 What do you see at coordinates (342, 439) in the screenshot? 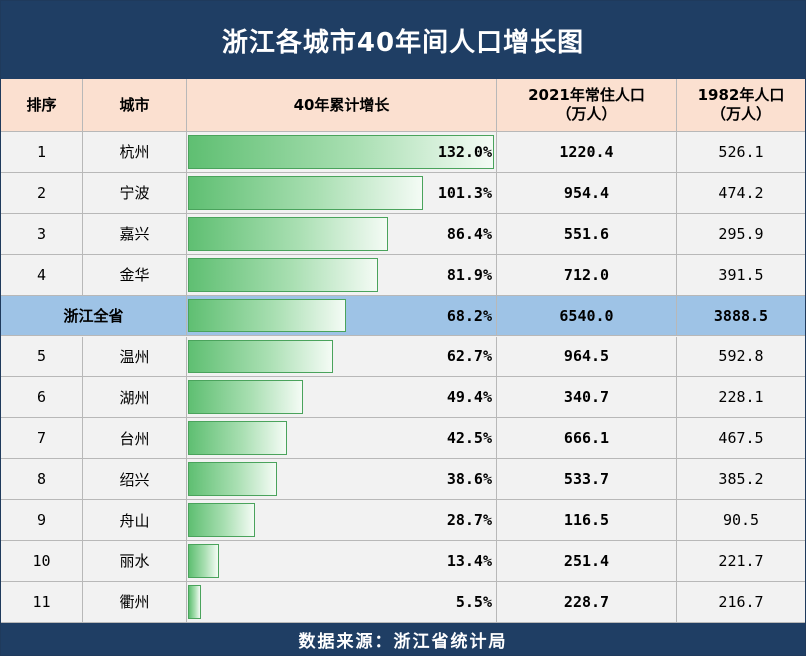
I see `row-growth-cell: 42.5%` at bounding box center [342, 439].